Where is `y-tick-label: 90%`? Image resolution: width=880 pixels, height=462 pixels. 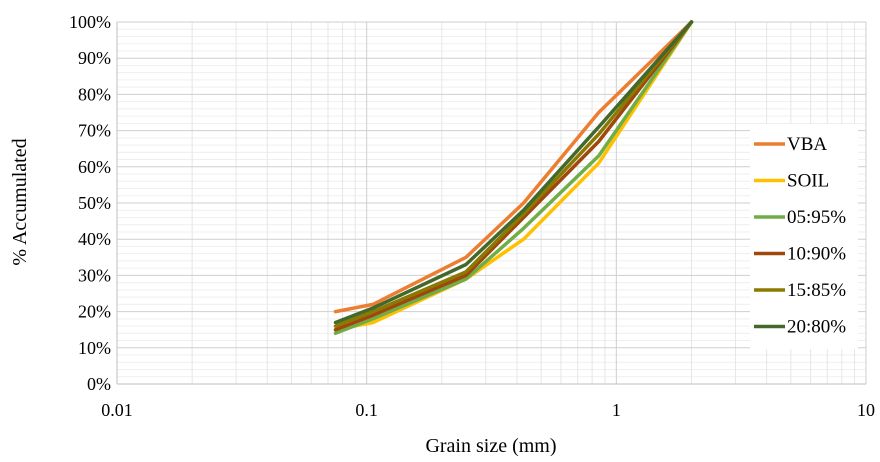 y-tick-label: 90% is located at coordinates (94, 58).